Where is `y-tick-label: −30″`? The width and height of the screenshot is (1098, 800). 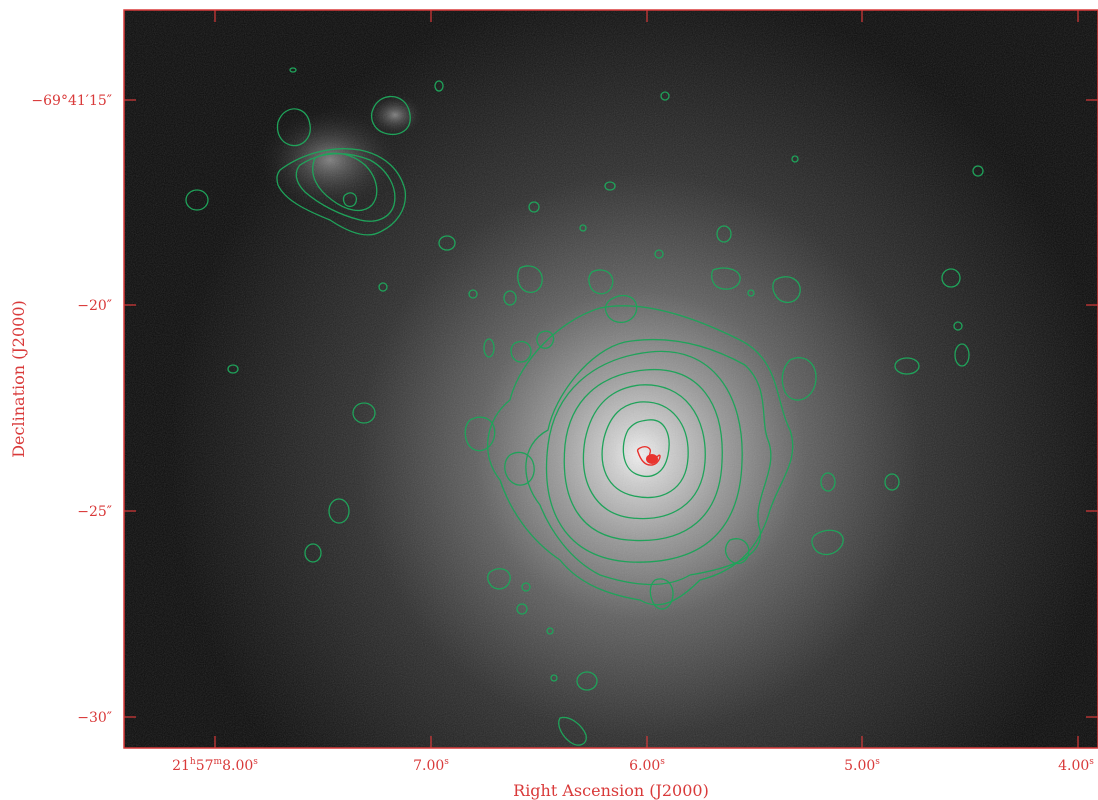 y-tick-label: −30″ is located at coordinates (94, 718).